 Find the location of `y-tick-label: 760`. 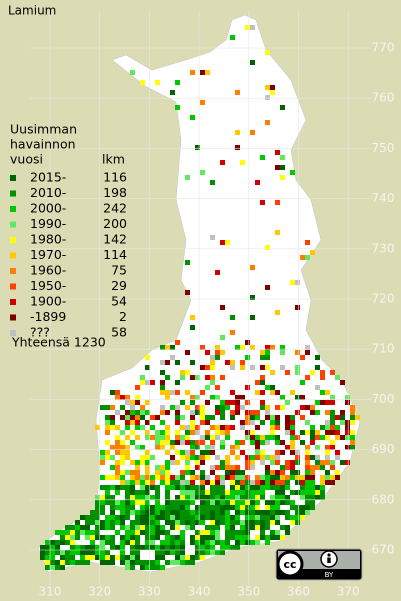

y-tick-label: 760 is located at coordinates (383, 98).